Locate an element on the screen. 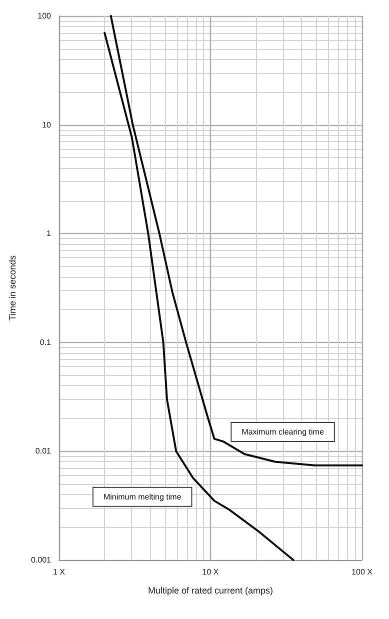 Image resolution: width=389 pixels, height=619 pixels. y-tick-label: 10 is located at coordinates (47, 125).